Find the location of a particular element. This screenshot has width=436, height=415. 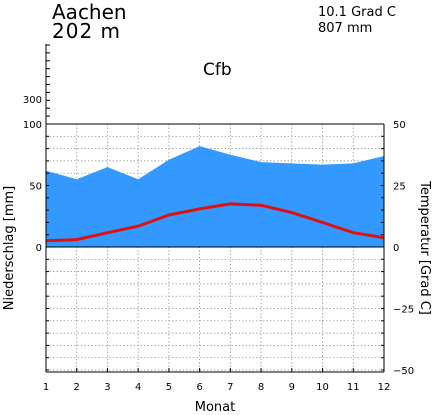

climate-classification: Cfb is located at coordinates (217, 70).